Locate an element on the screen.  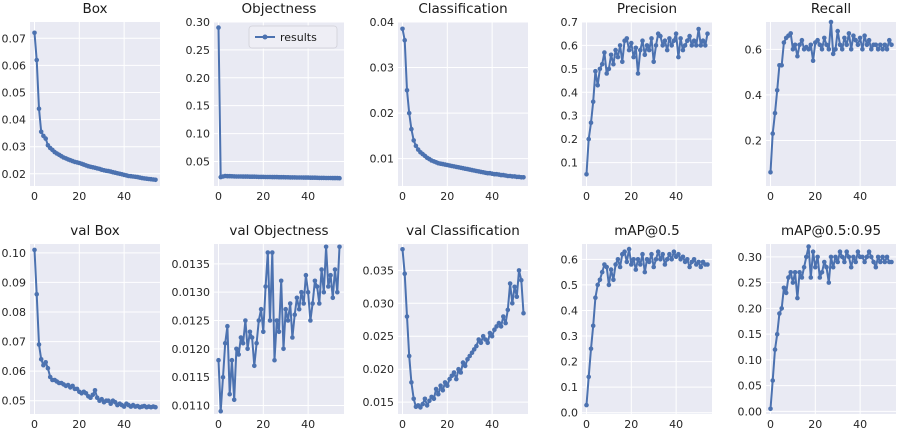
y-tick-label: 0.4 is located at coordinates (570, 92).